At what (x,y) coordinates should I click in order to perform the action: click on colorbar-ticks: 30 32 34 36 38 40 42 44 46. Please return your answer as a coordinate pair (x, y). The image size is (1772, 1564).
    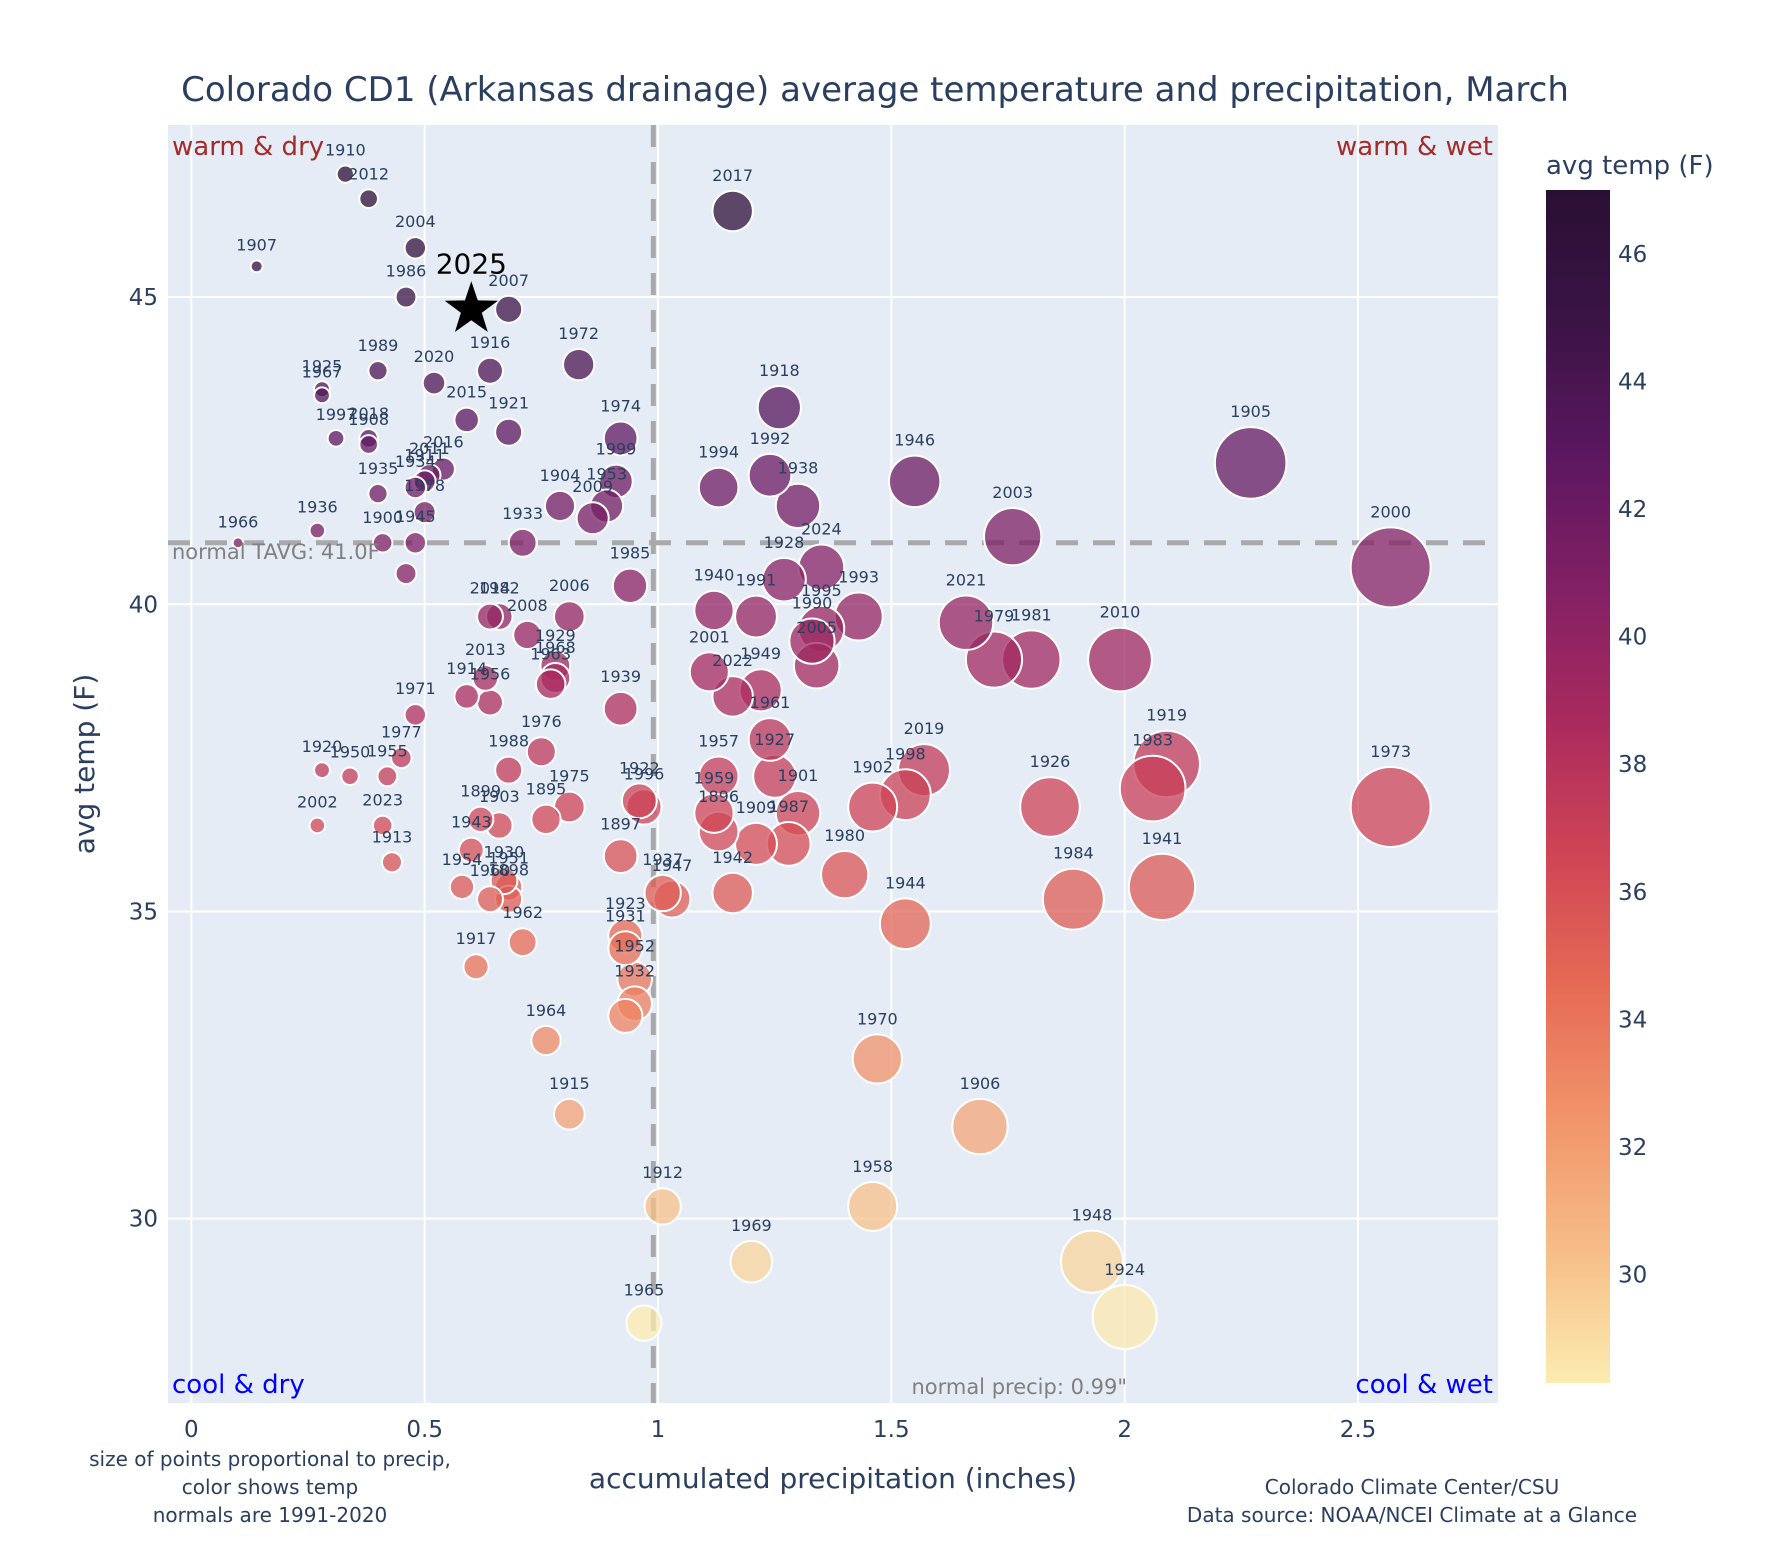
    Looking at the image, I should click on (1632, 765).